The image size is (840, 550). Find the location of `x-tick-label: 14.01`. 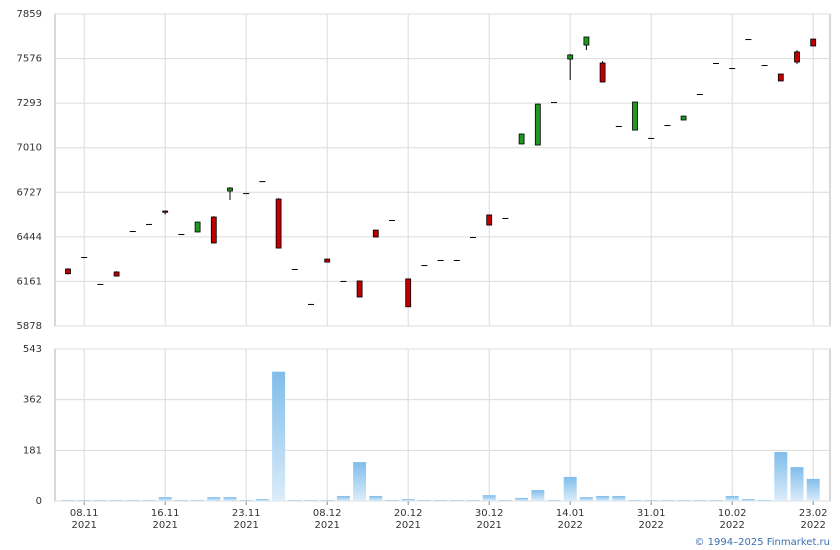

x-tick-label: 14.01 is located at coordinates (570, 513).